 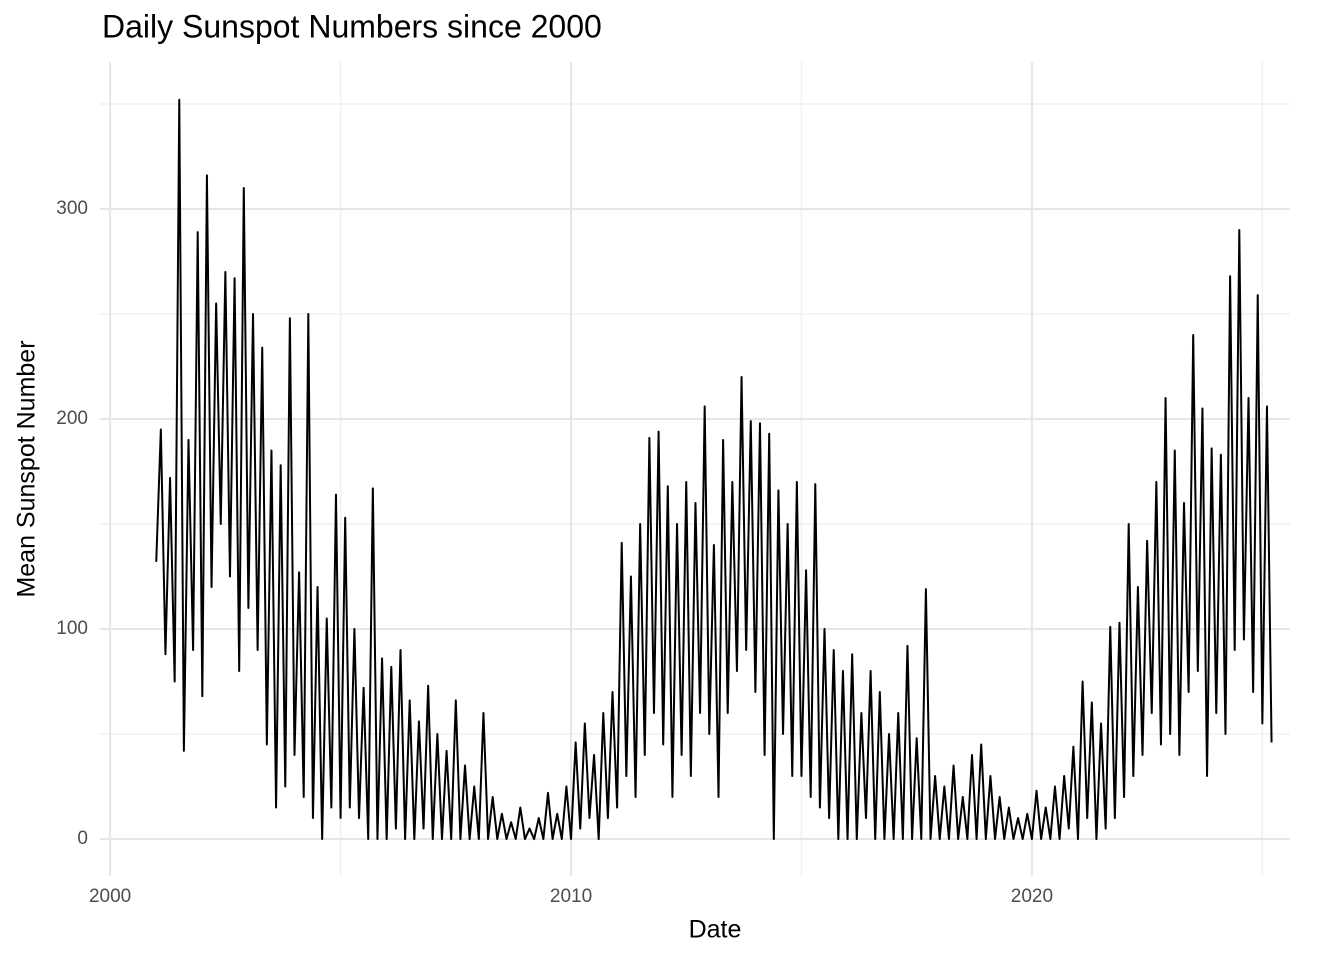 I want to click on y-tick-label: 200, so click(x=72, y=418).